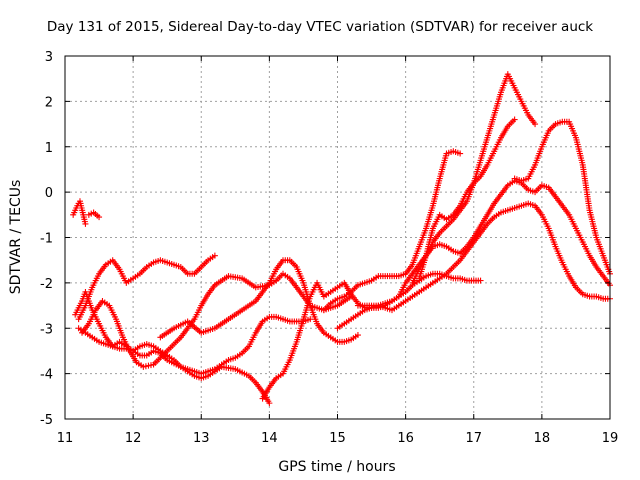 The height and width of the screenshot is (480, 640). What do you see at coordinates (46, 284) in the screenshot?
I see `y-tick-label: -2` at bounding box center [46, 284].